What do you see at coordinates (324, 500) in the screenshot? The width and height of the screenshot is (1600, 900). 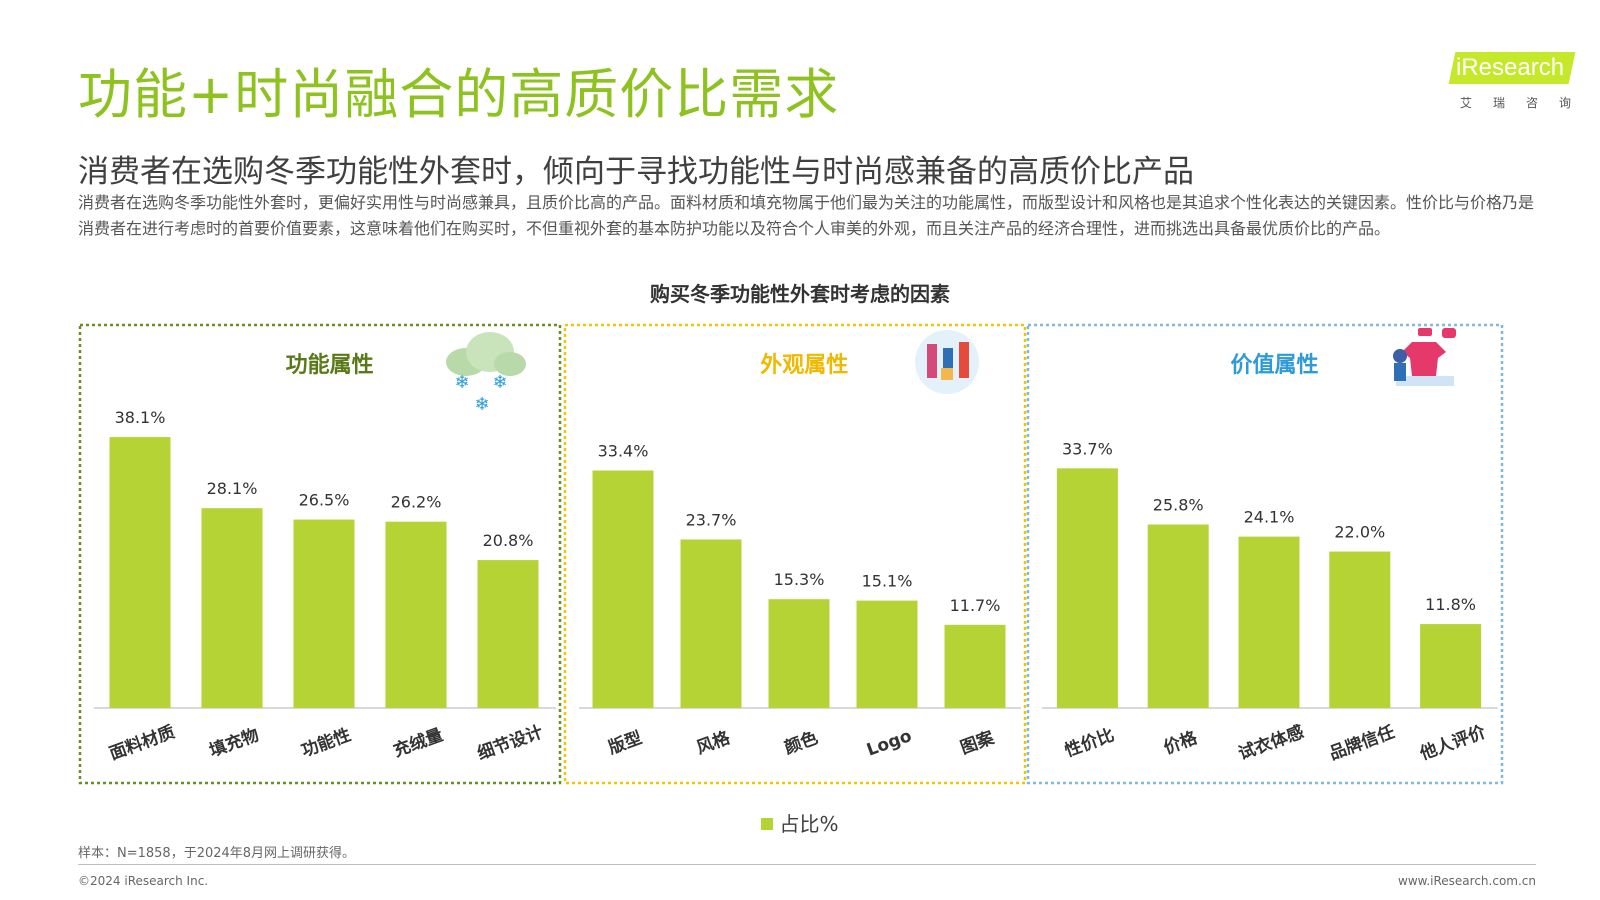 I see `data-label: 26.5%` at bounding box center [324, 500].